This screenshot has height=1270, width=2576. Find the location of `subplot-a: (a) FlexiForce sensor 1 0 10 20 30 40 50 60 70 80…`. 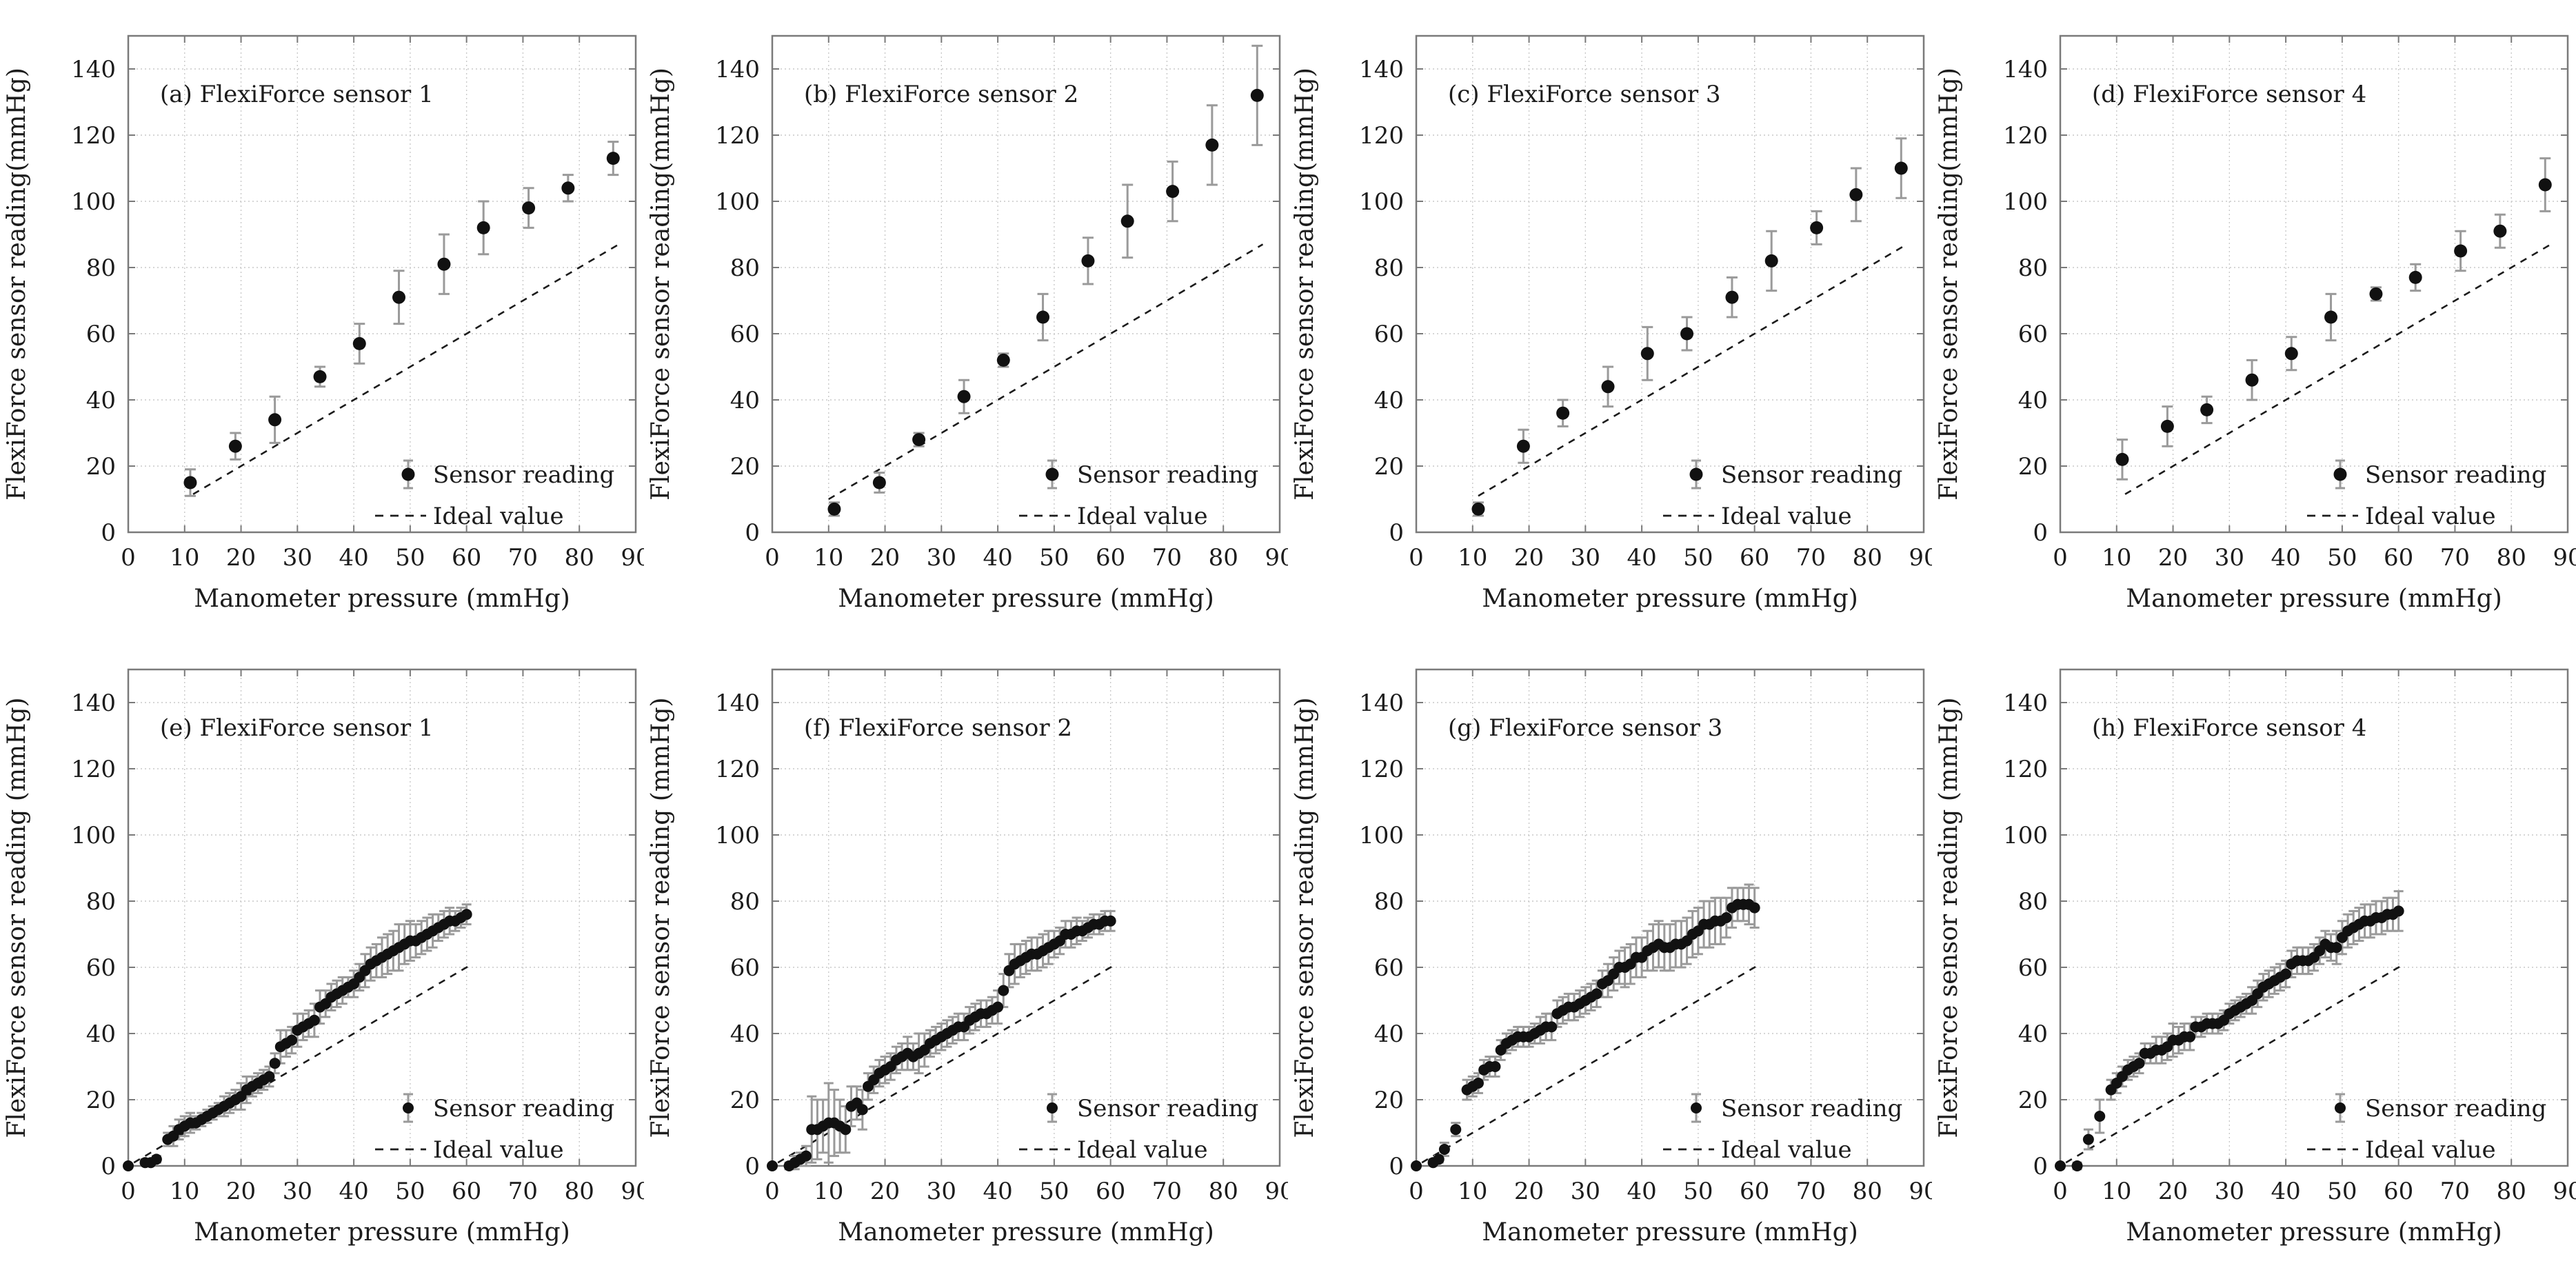

subplot-a: (a) FlexiForce sensor 1 0 10 20 30 40 50 60 70 80… is located at coordinates (325, 317).